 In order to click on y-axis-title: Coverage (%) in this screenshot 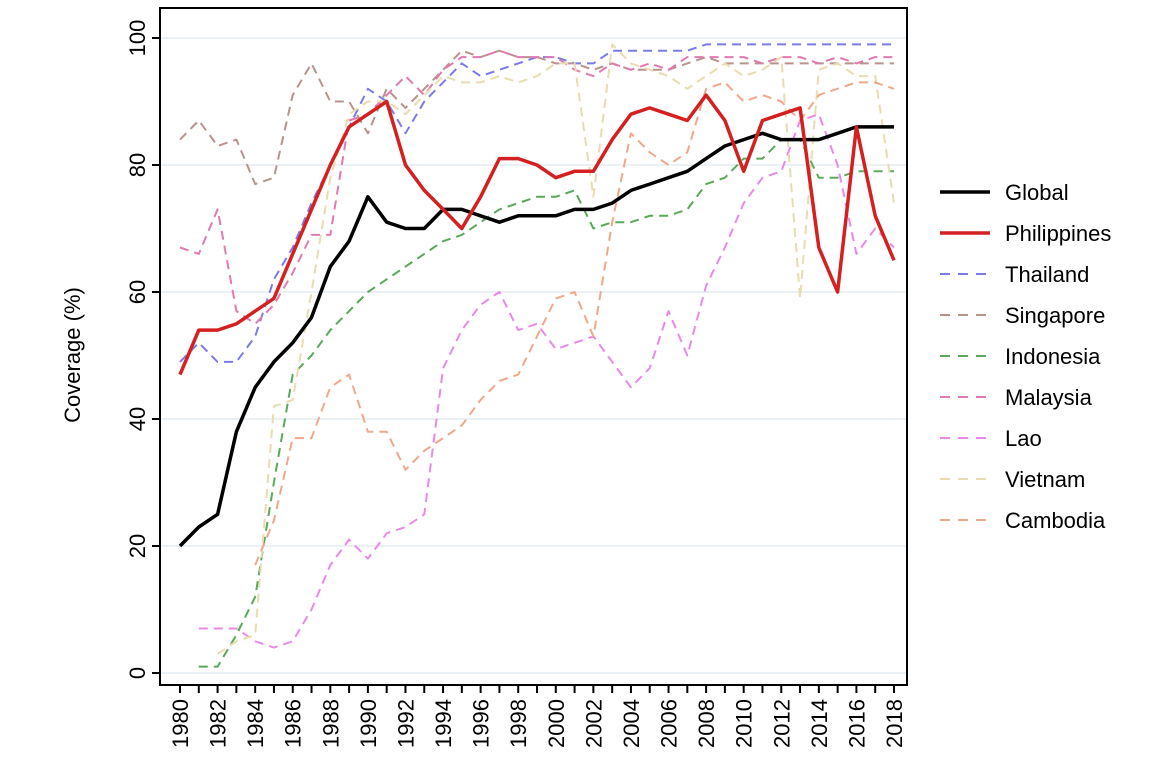, I will do `click(72, 355)`.